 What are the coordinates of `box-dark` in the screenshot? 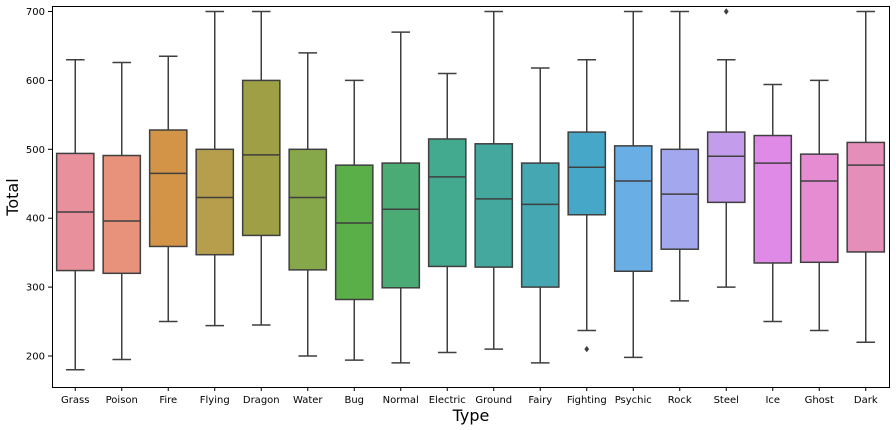 It's located at (866, 176).